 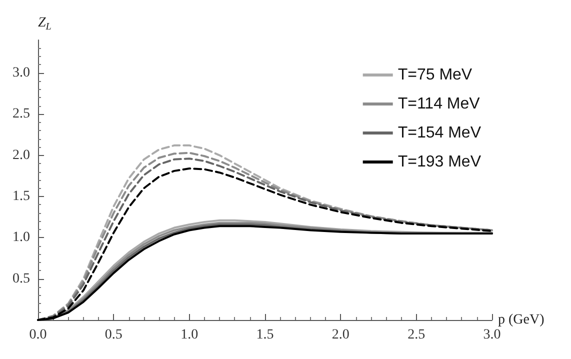 I want to click on y-tick-label: 3.0, so click(x=21, y=72).